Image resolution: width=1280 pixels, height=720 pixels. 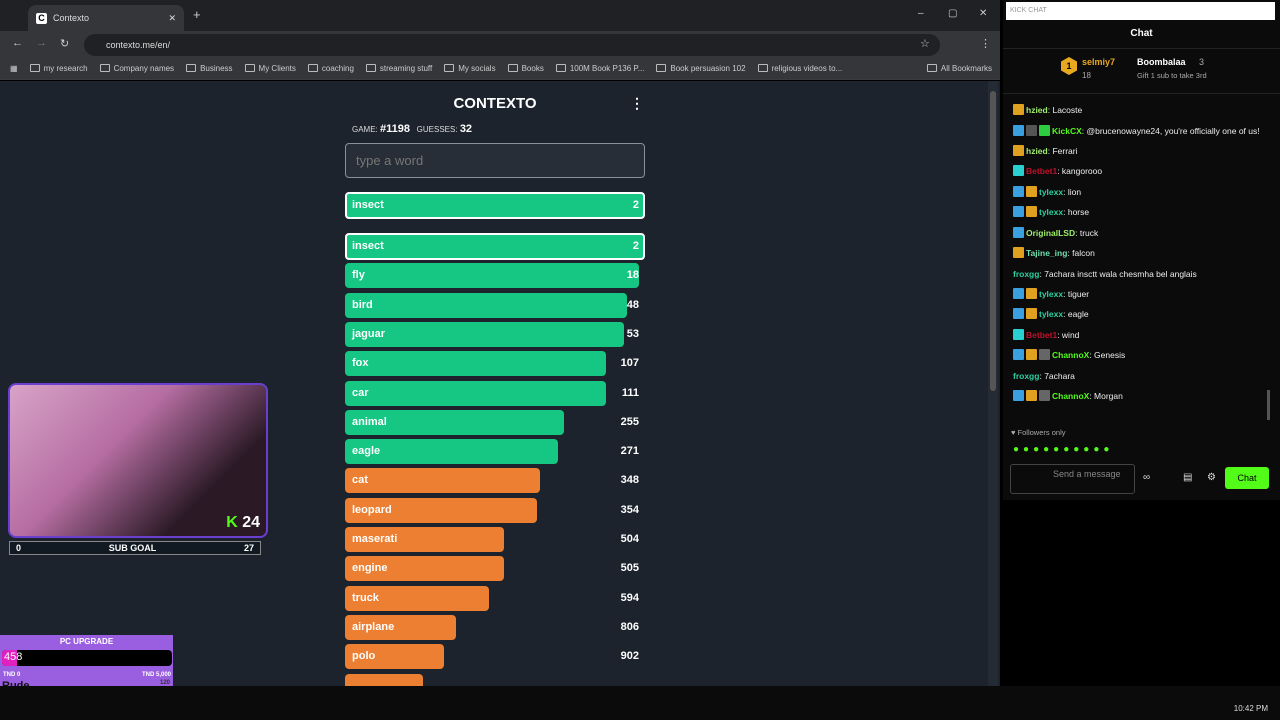 What do you see at coordinates (14, 68) in the screenshot?
I see `apps-icon: ▦` at bounding box center [14, 68].